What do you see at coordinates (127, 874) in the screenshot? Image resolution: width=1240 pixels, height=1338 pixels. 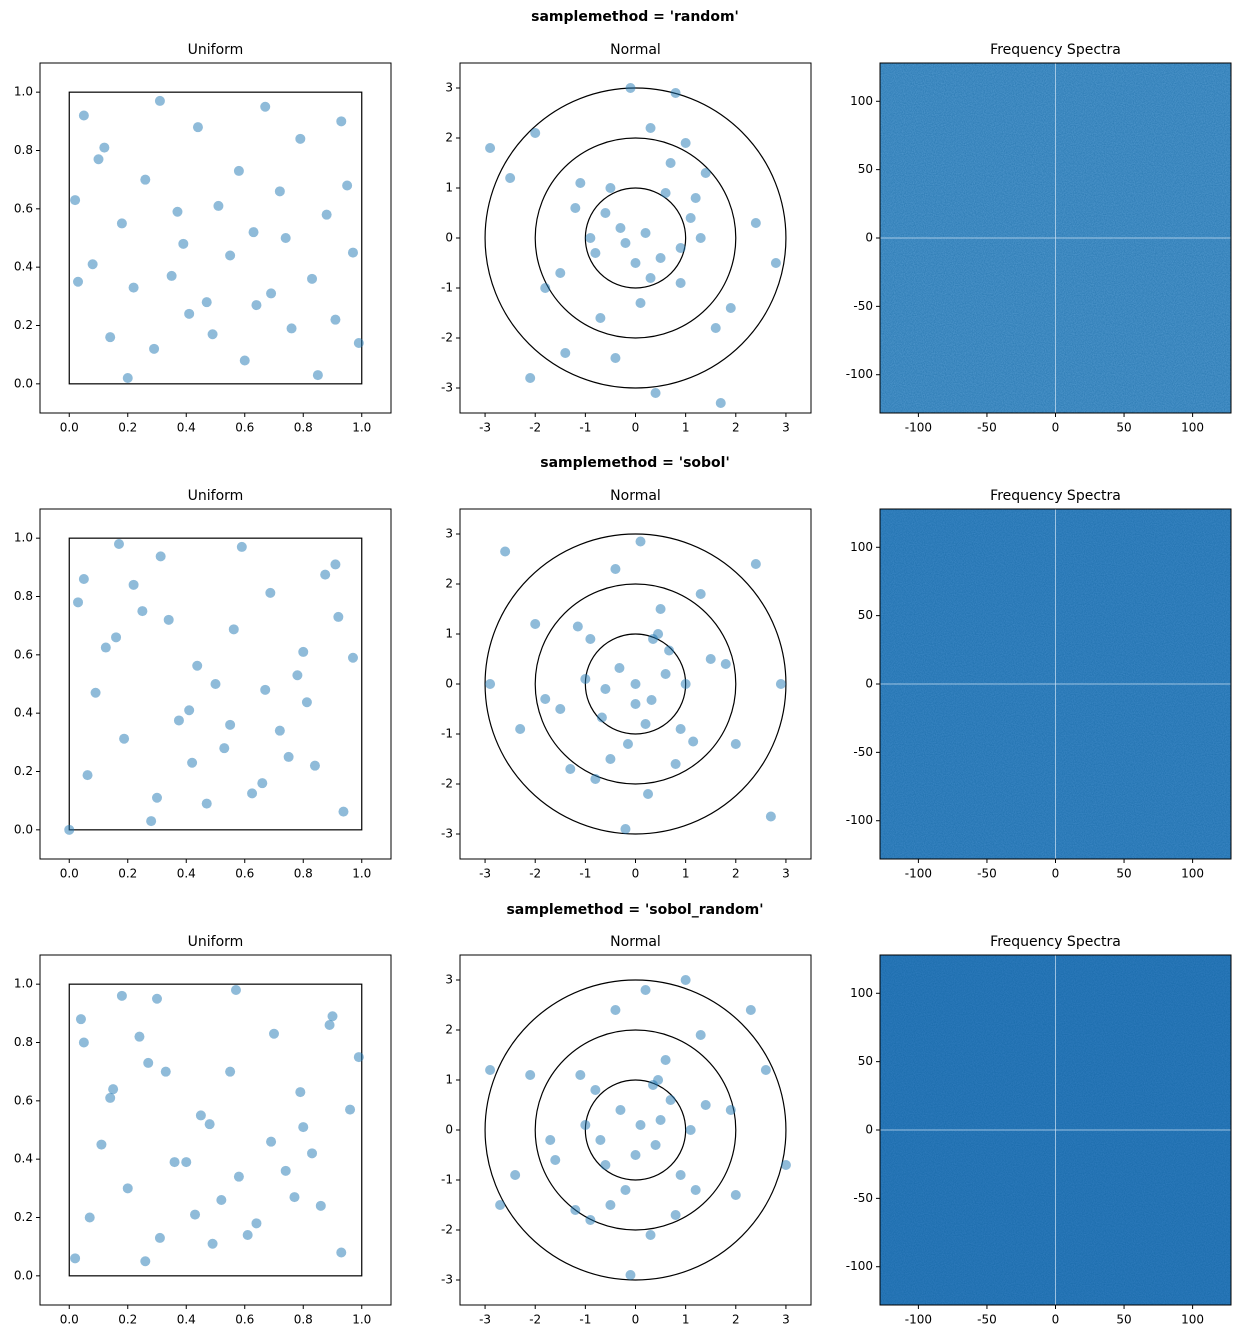 I see `x-tick-label: 0.2` at bounding box center [127, 874].